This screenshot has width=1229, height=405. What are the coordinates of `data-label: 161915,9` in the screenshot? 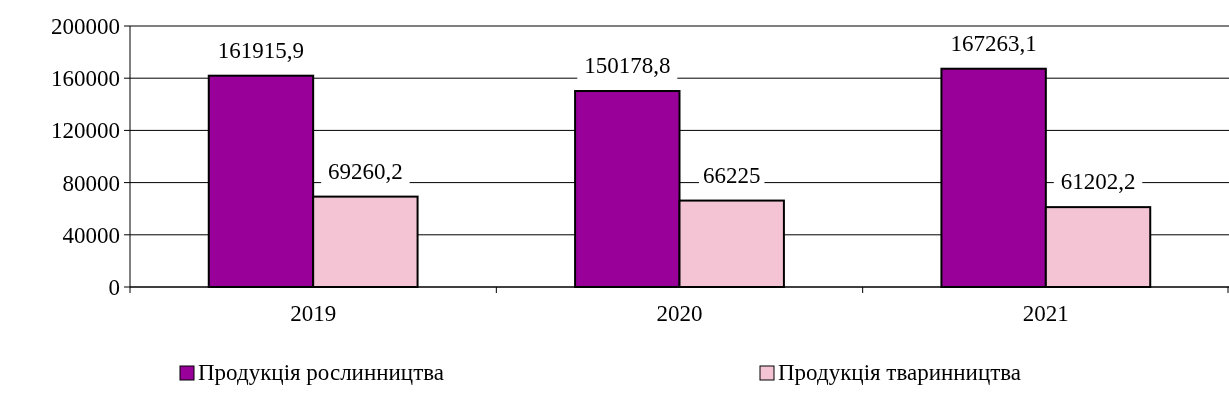 It's located at (261, 50).